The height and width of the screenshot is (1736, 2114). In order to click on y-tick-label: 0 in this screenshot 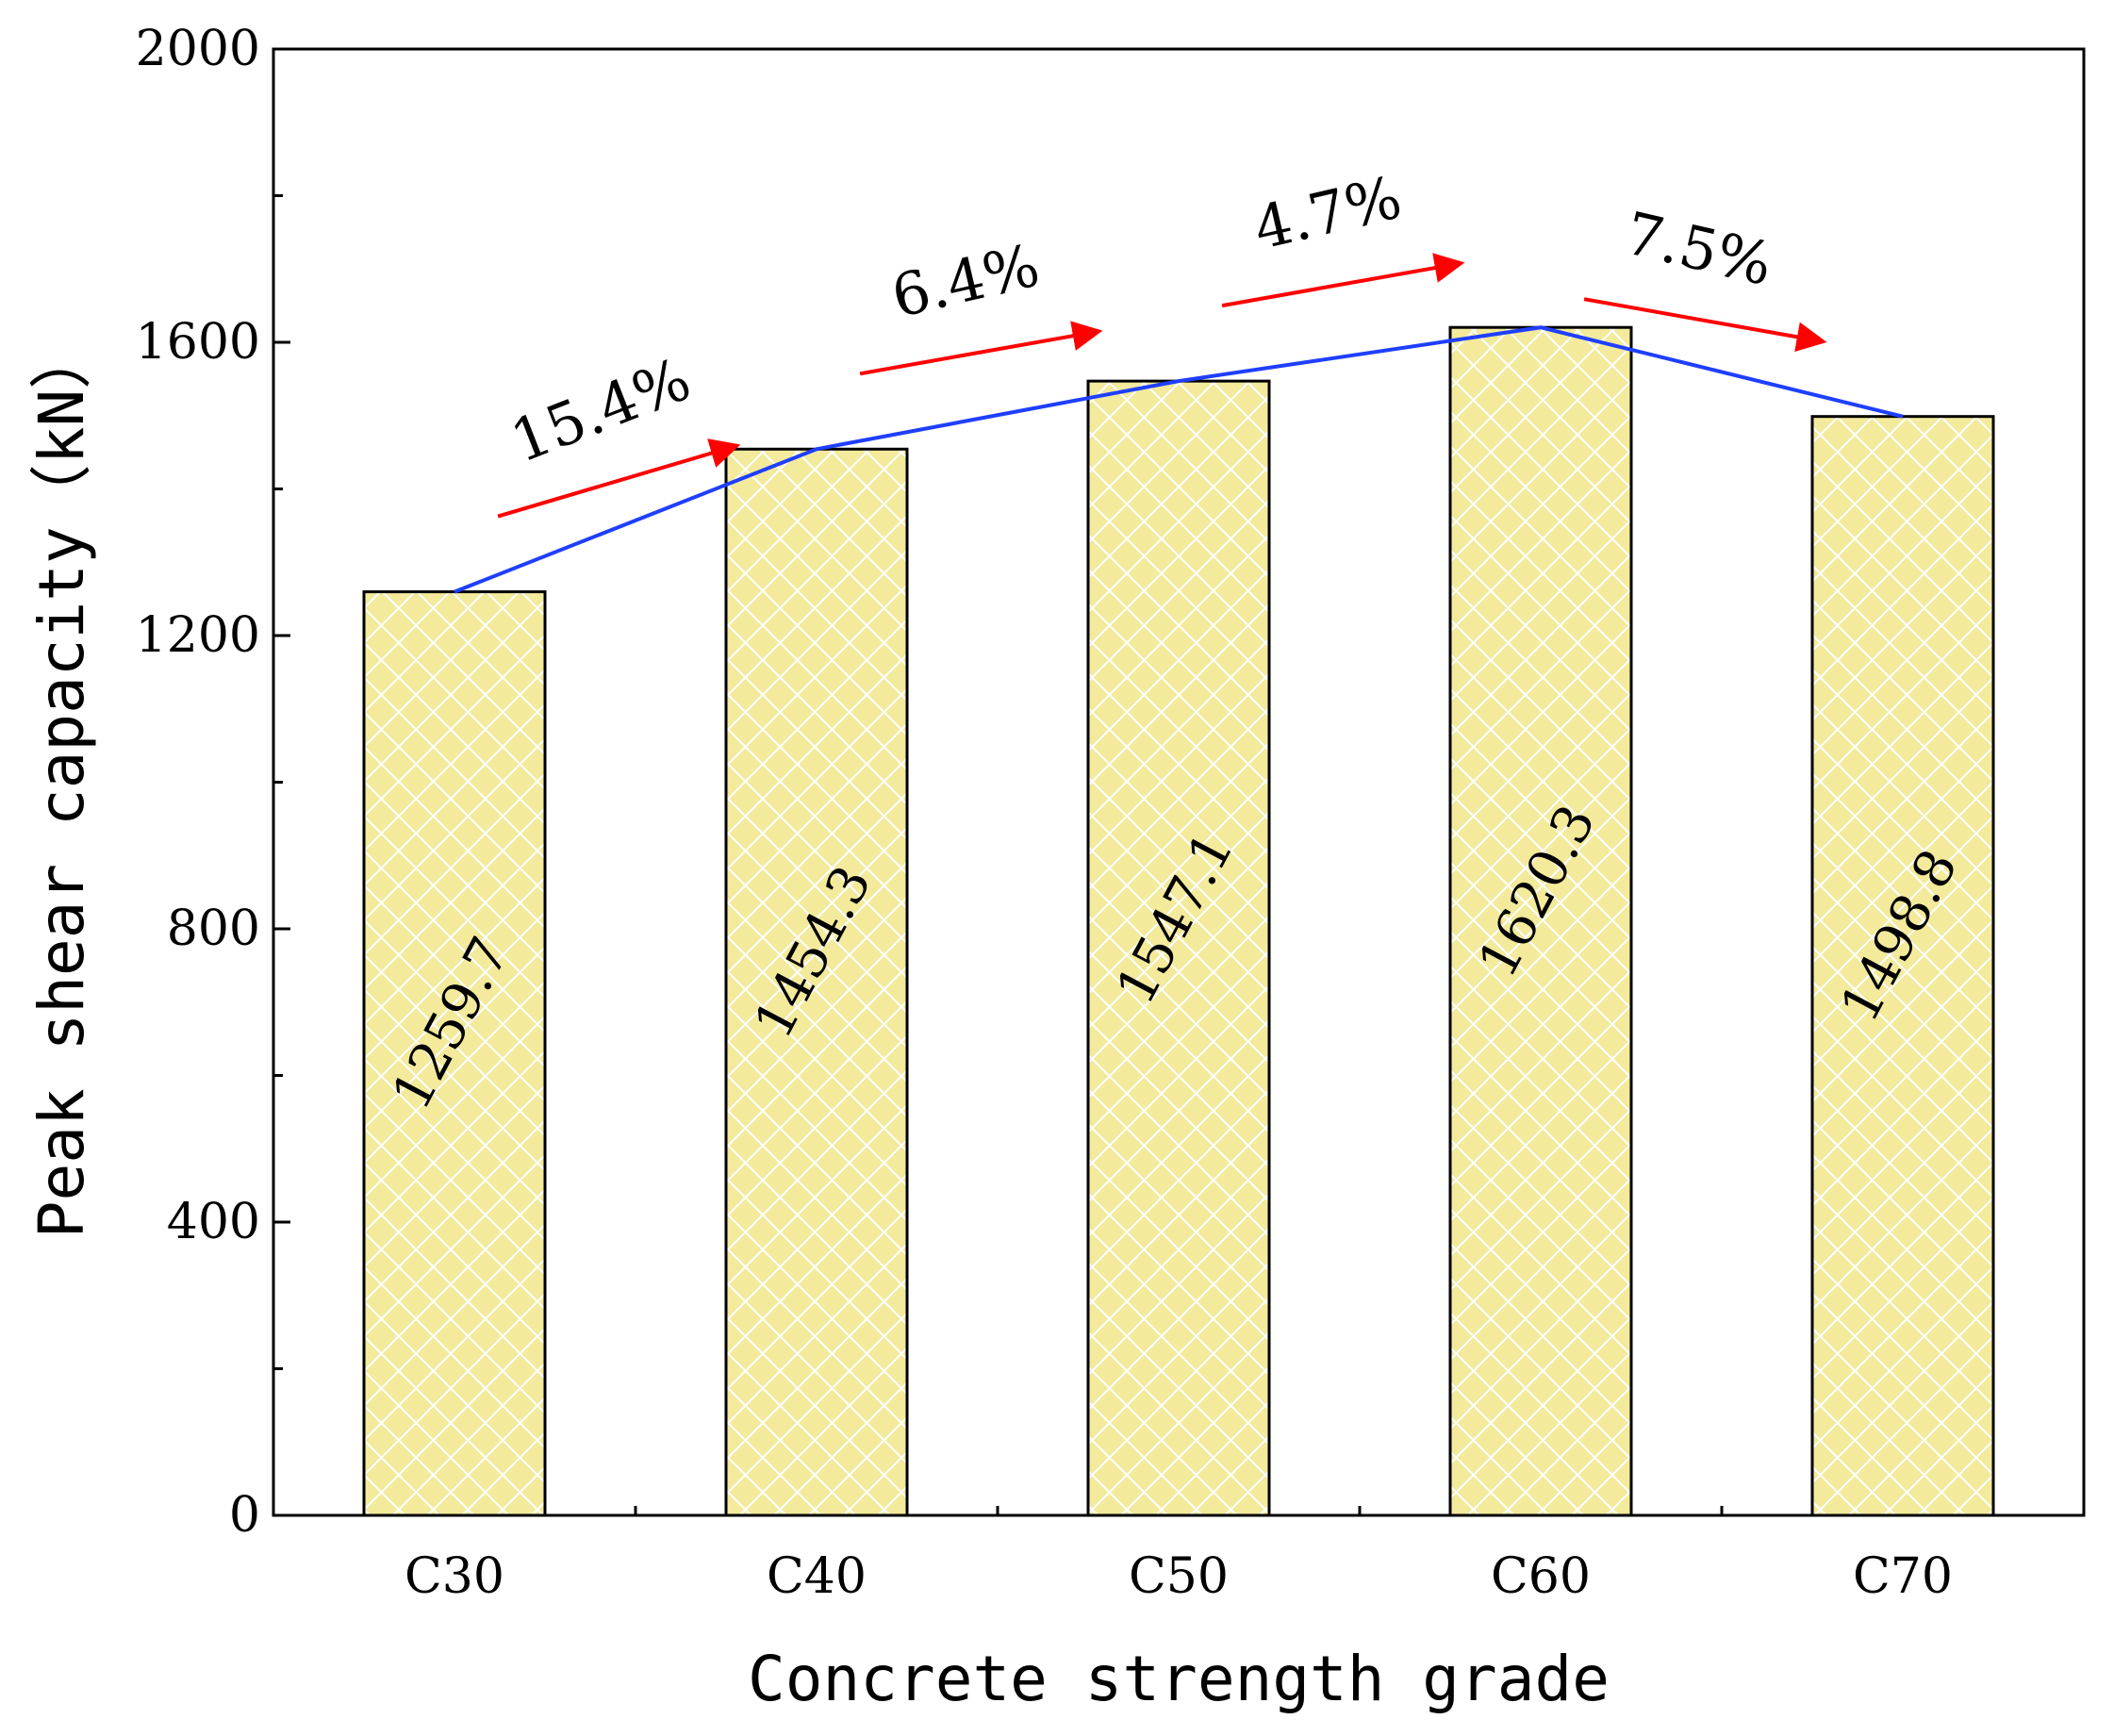, I will do `click(245, 1515)`.